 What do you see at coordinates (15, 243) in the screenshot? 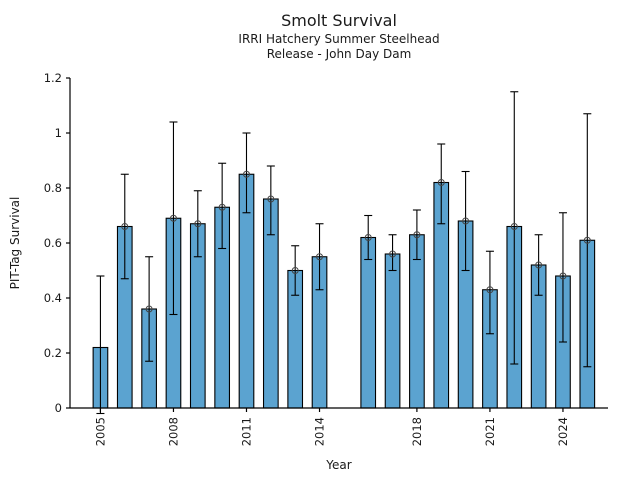
I see `y-axis-label: PIT-Tag Survival` at bounding box center [15, 243].